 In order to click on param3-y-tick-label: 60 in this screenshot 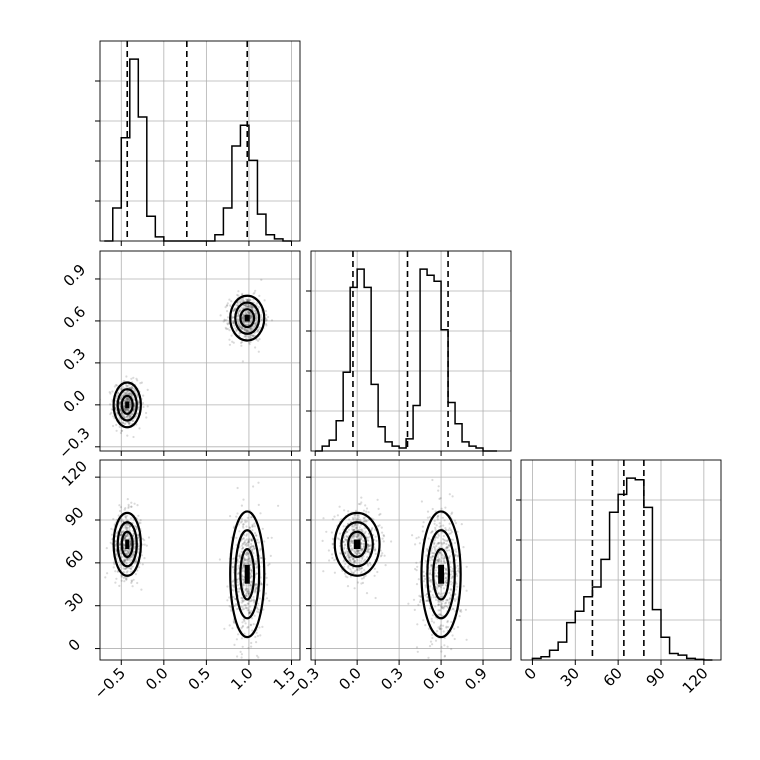, I will do `click(74, 559)`.